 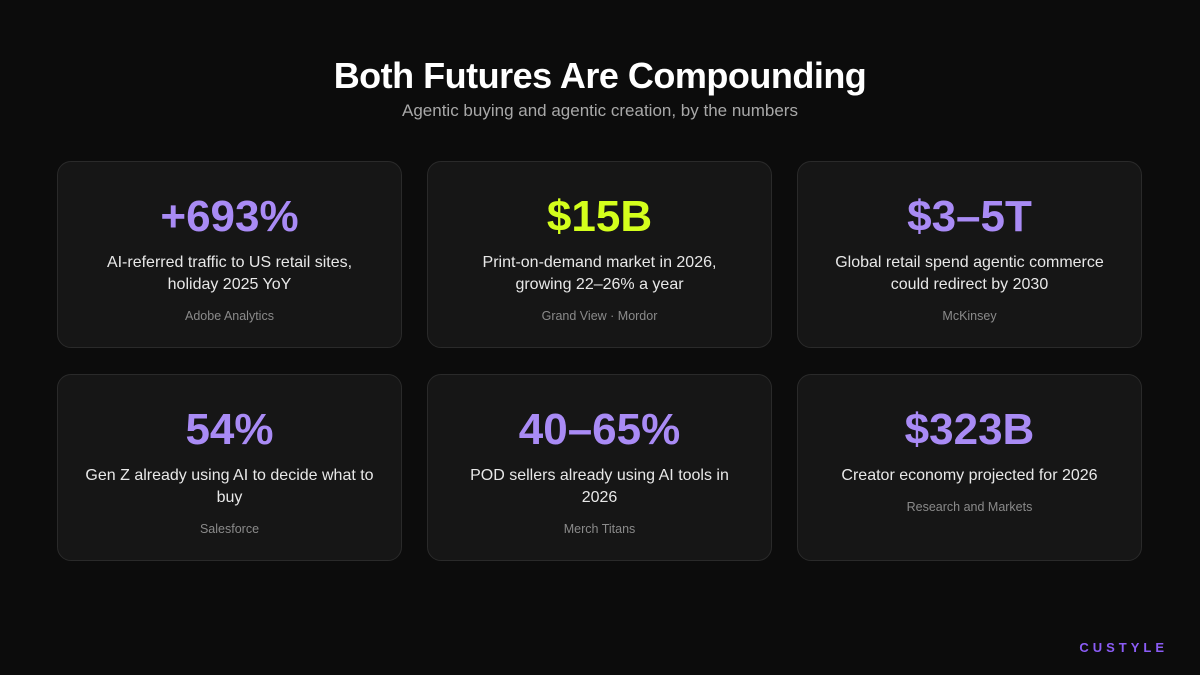 I want to click on stat-source: McKinsey, so click(x=969, y=316).